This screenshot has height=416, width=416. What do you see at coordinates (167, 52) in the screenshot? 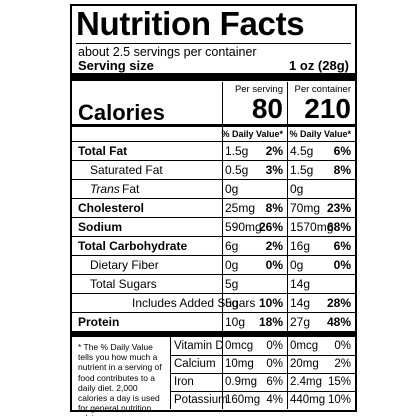
I see `servings: about 2.5 servings per container` at bounding box center [167, 52].